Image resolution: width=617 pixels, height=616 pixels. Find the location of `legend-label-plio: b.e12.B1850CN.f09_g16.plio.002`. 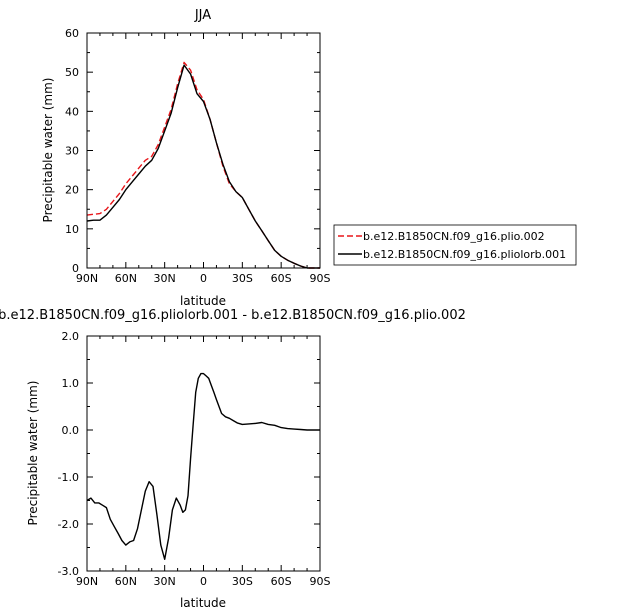

legend-label-plio: b.e12.B1850CN.f09_g16.plio.002 is located at coordinates (454, 236).